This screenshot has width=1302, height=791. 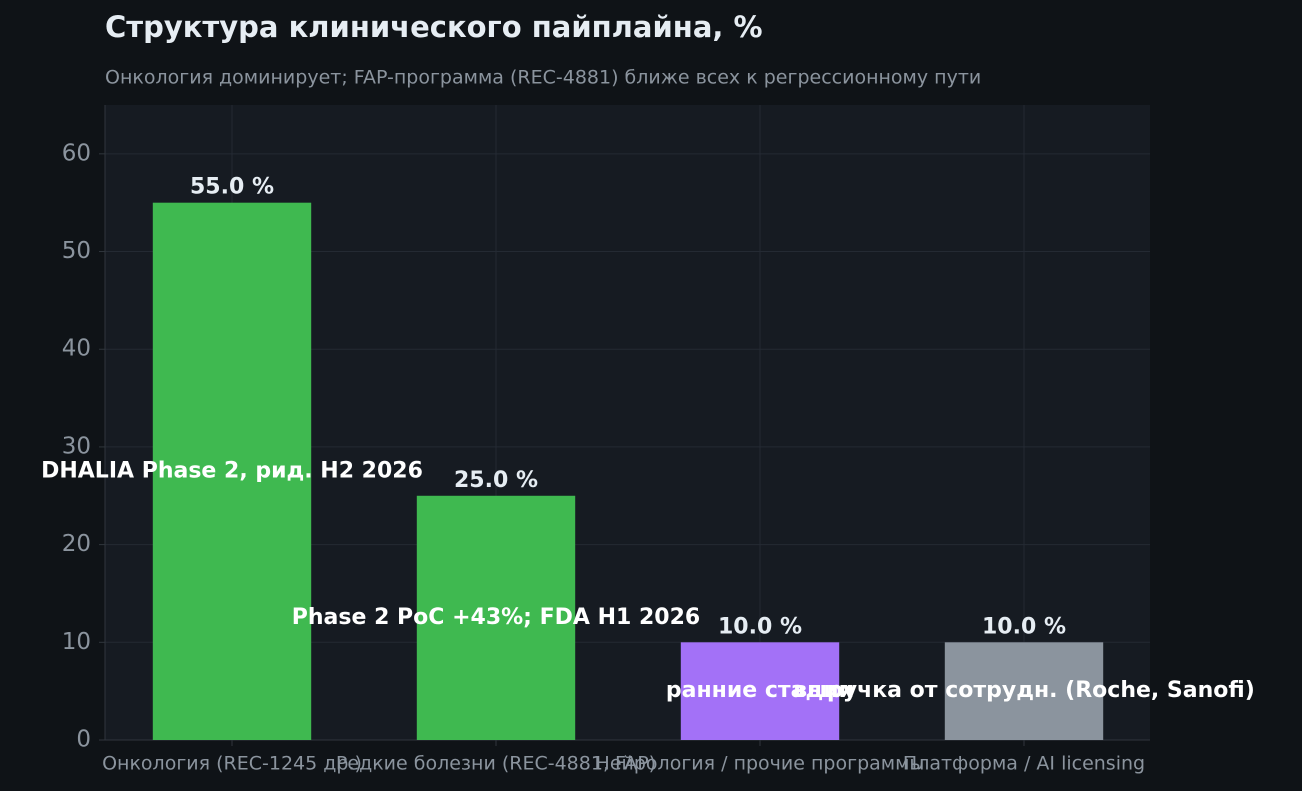 I want to click on bar-note: DHALIA Phase 2, рид. H2 2026, so click(x=232, y=470).